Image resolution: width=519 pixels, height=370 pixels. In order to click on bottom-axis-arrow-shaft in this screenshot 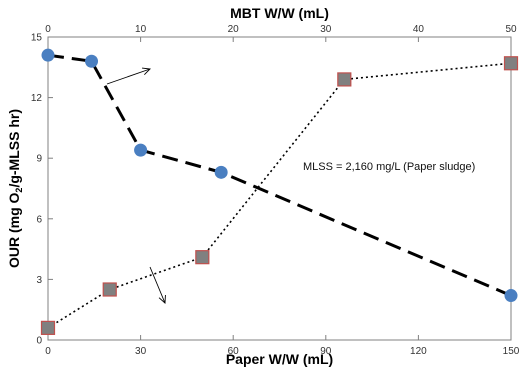, I will do `click(157, 285)`.